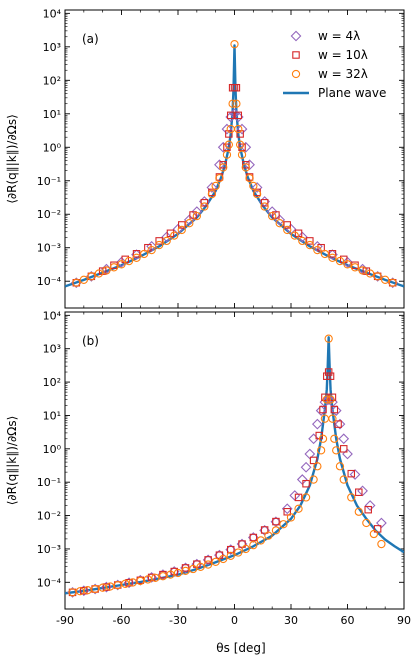  What do you see at coordinates (343, 55) in the screenshot?
I see `legend-entry-label: w = 10λ` at bounding box center [343, 55].